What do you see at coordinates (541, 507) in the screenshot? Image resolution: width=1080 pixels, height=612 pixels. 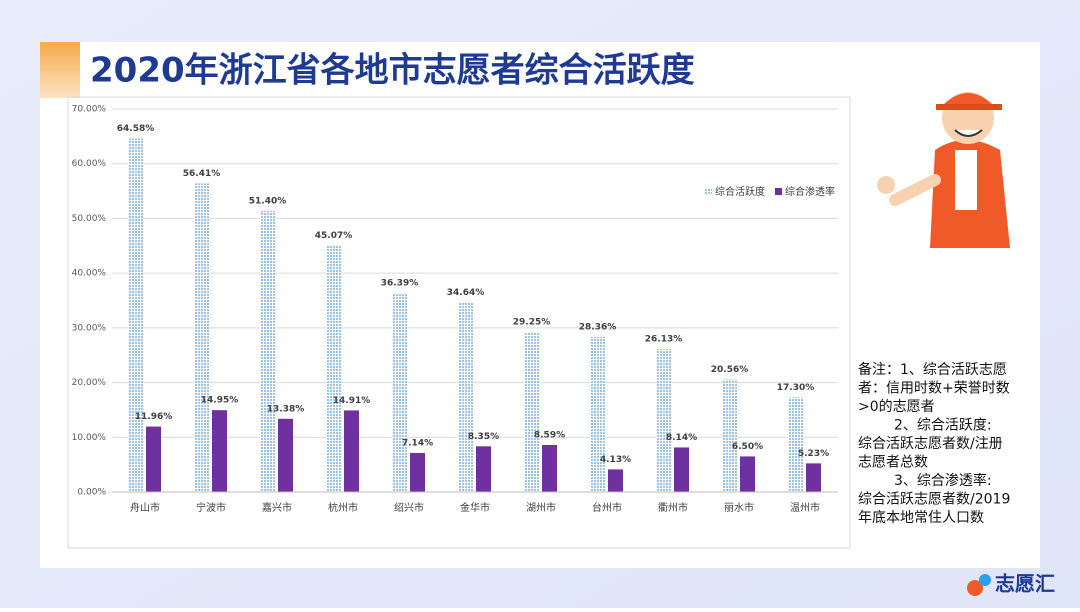 I see `x-tick-label: 湖州市` at bounding box center [541, 507].